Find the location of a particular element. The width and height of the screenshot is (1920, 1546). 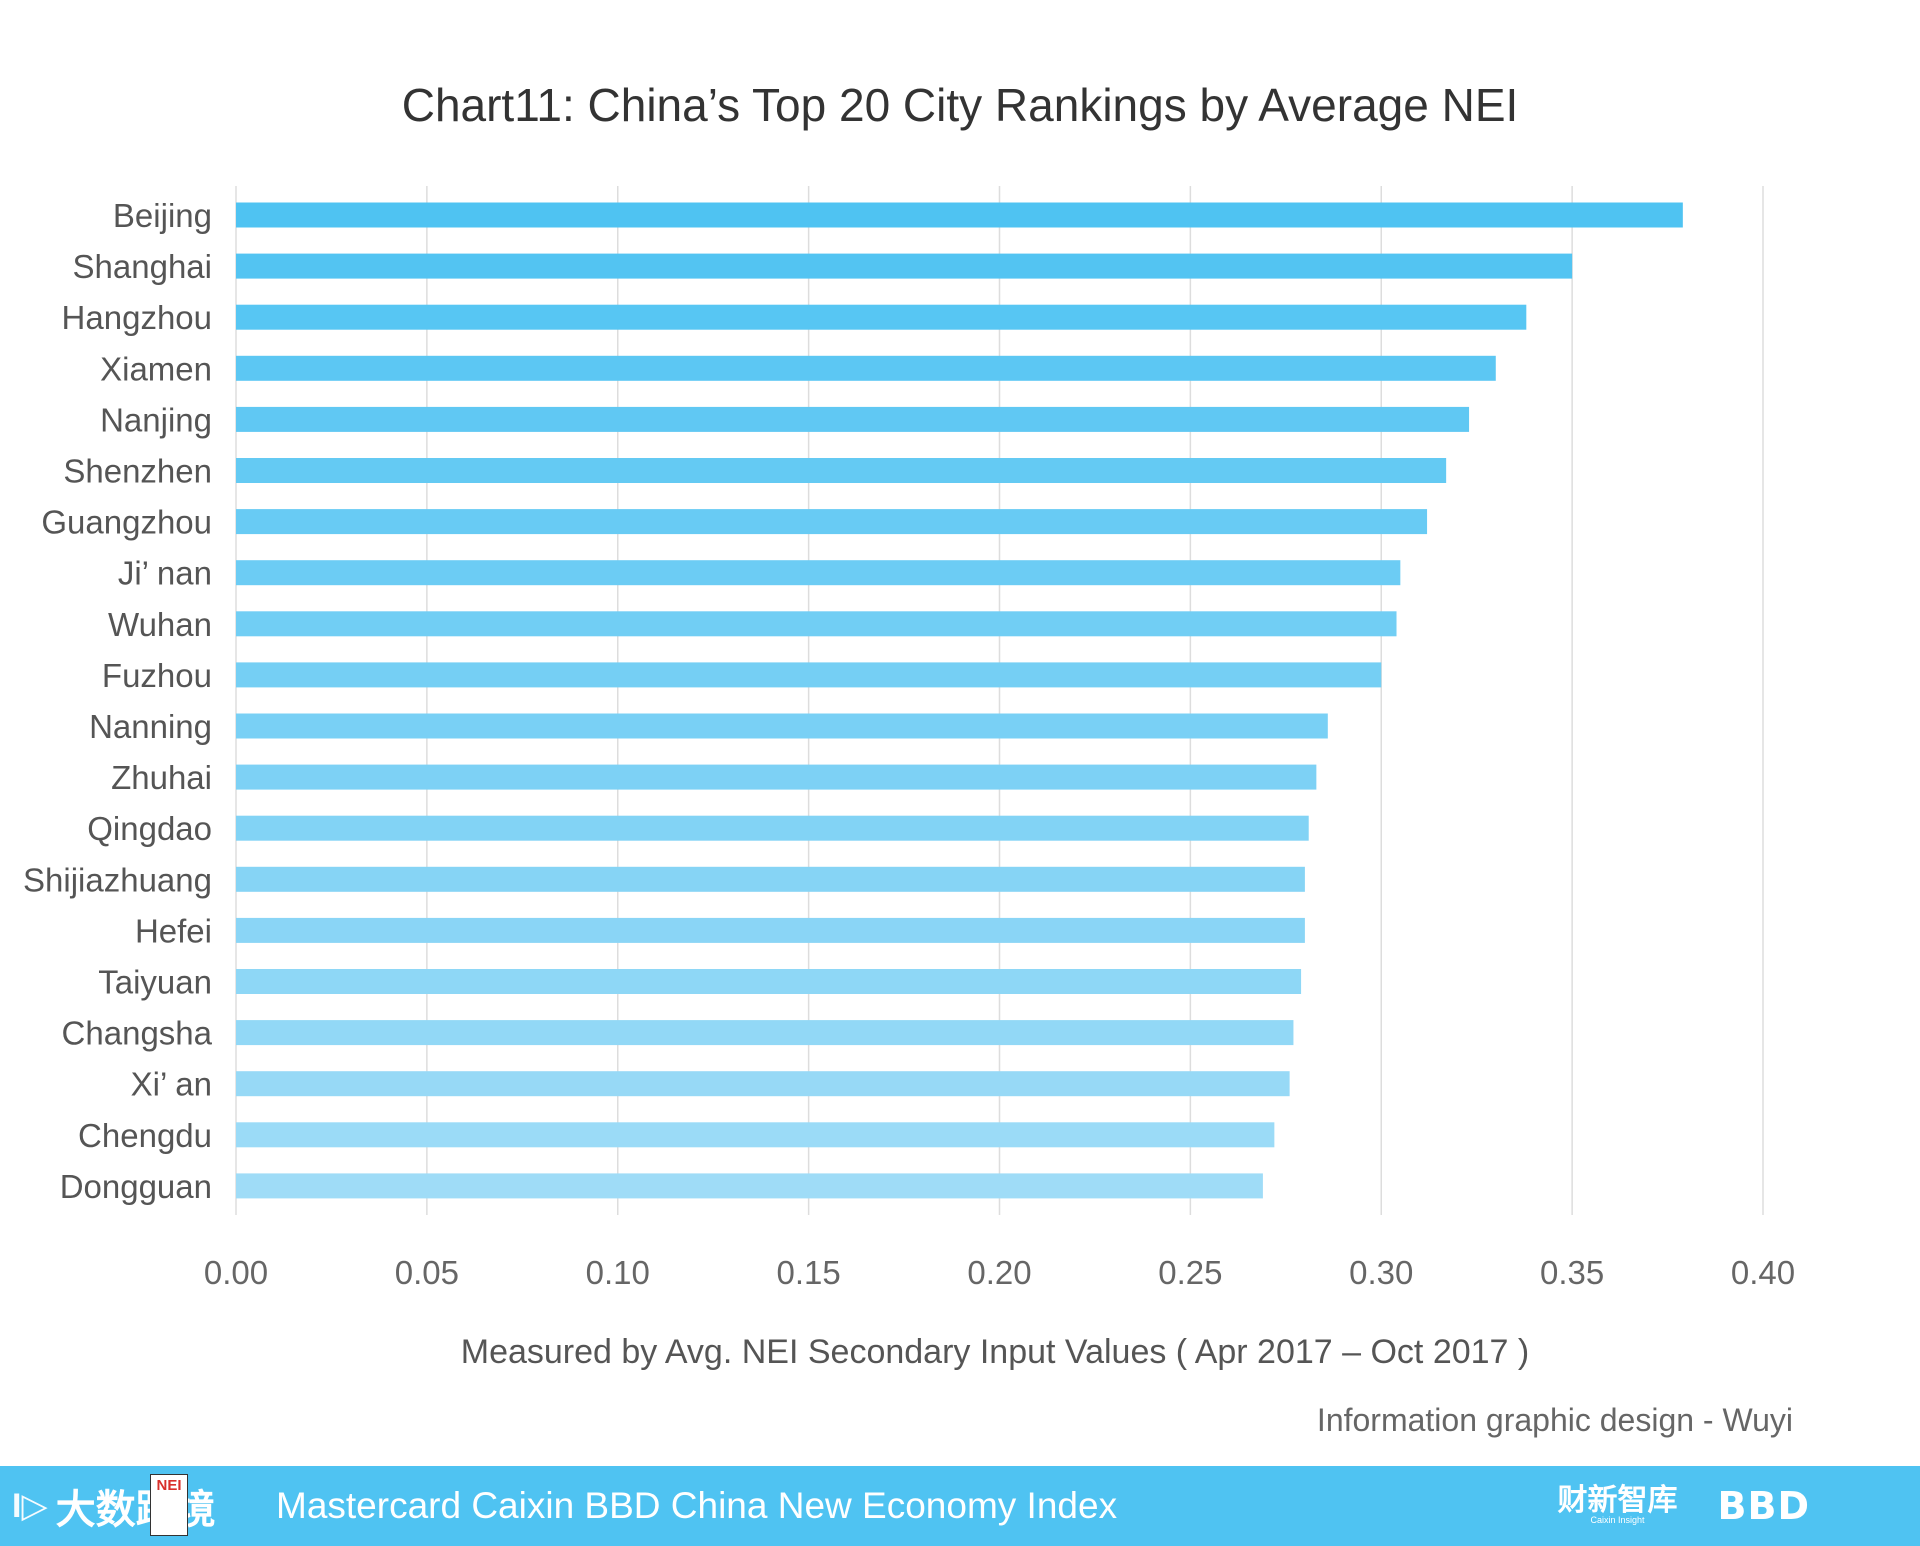

y-category-label: Shenzhen is located at coordinates (137, 471).